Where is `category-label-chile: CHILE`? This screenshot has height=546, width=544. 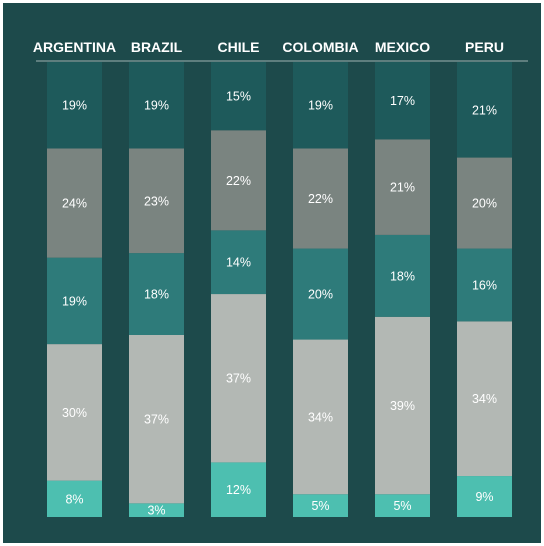 category-label-chile: CHILE is located at coordinates (239, 47).